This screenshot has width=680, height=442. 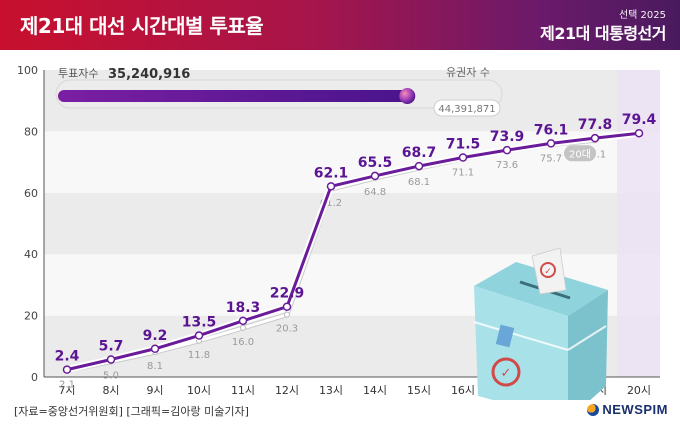 What do you see at coordinates (463, 173) in the screenshot?
I see `previous-series-value-label: 71.1` at bounding box center [463, 173].